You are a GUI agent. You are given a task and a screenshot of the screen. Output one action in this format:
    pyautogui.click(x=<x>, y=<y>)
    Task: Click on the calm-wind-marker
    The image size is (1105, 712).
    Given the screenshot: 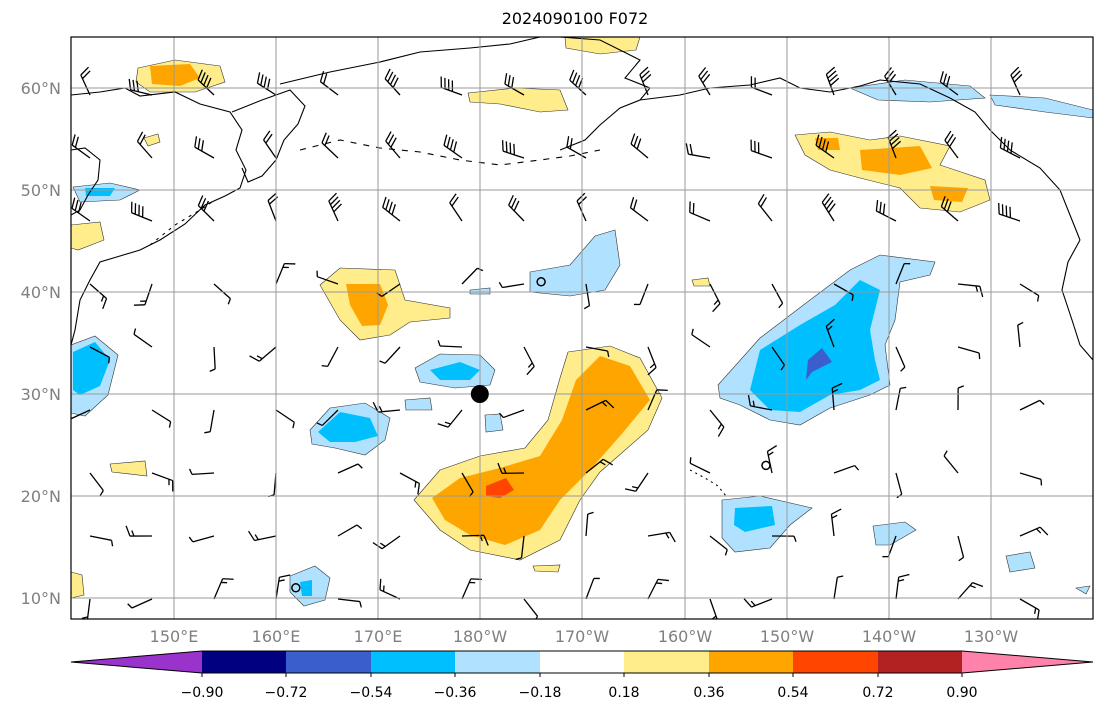 What is the action you would take?
    pyautogui.click(x=766, y=465)
    